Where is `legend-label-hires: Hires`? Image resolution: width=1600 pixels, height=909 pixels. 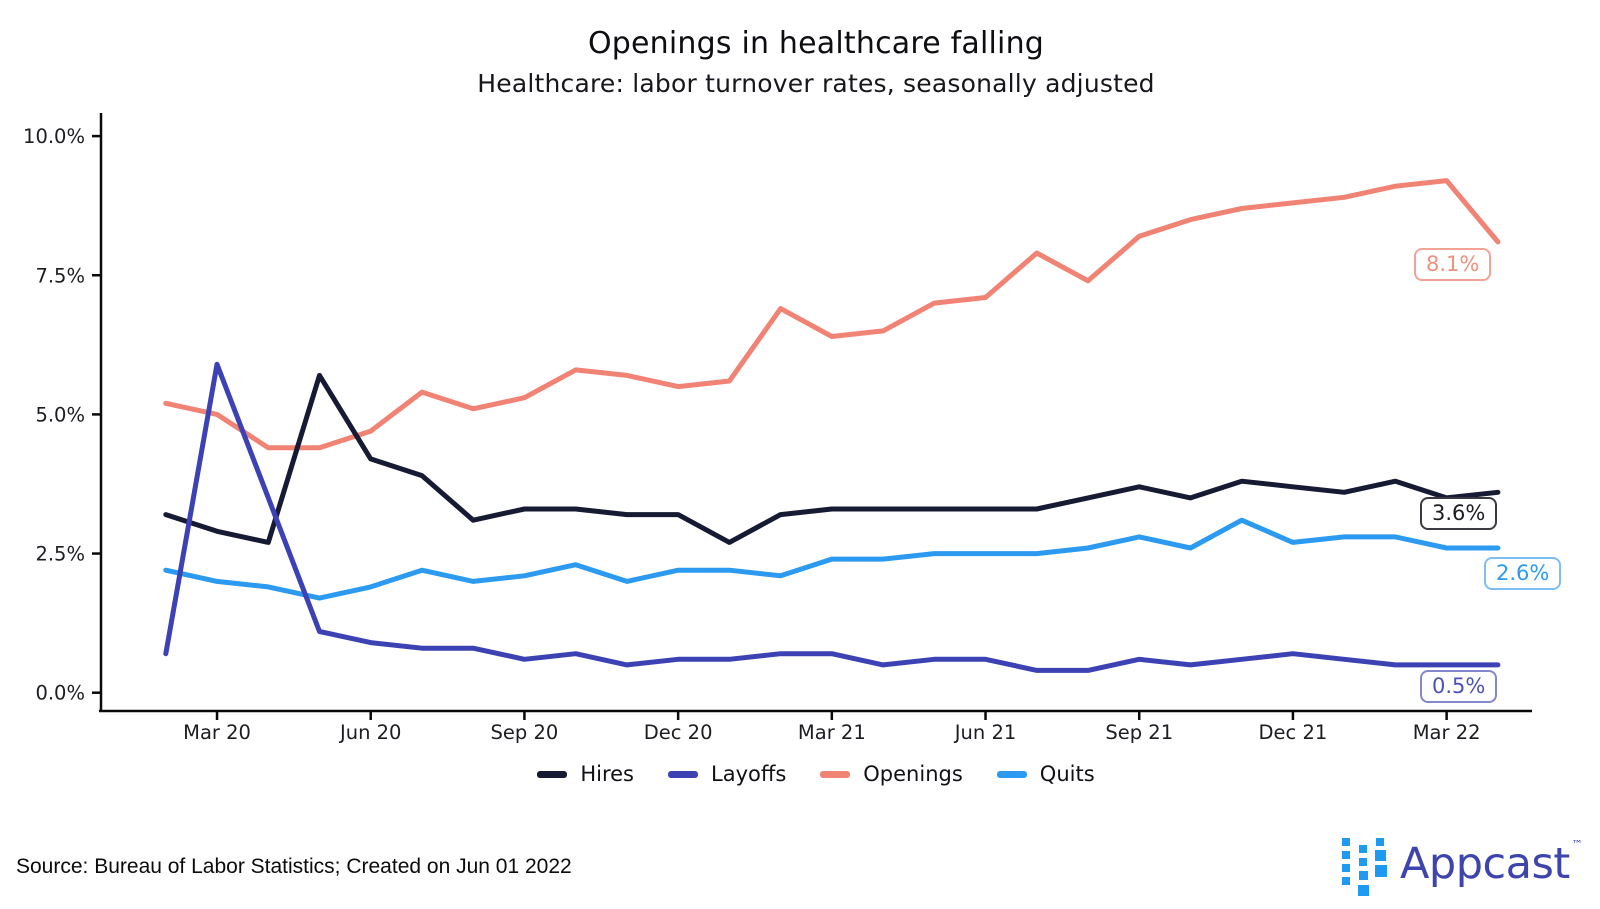 legend-label-hires: Hires is located at coordinates (607, 774).